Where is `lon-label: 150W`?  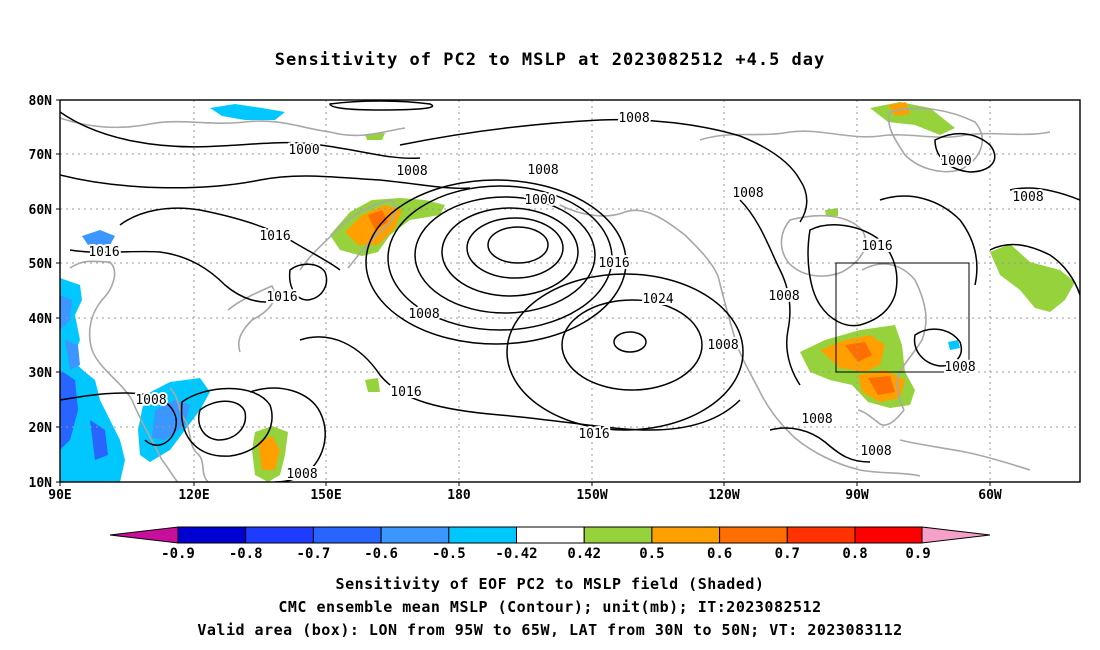
lon-label: 150W is located at coordinates (591, 495).